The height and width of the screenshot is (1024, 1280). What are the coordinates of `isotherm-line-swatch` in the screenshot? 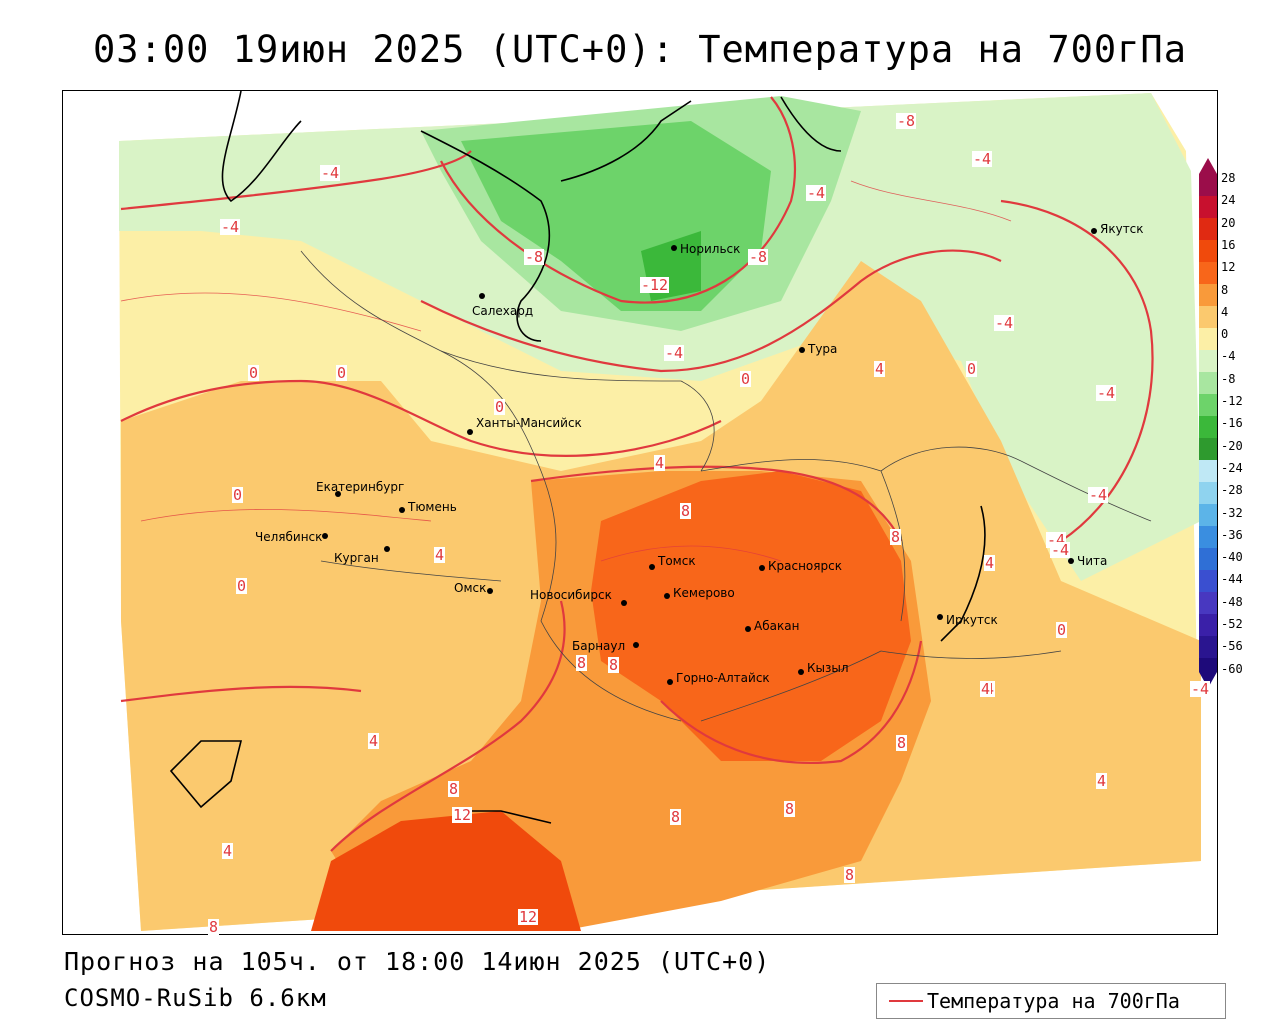 It's located at (906, 1001).